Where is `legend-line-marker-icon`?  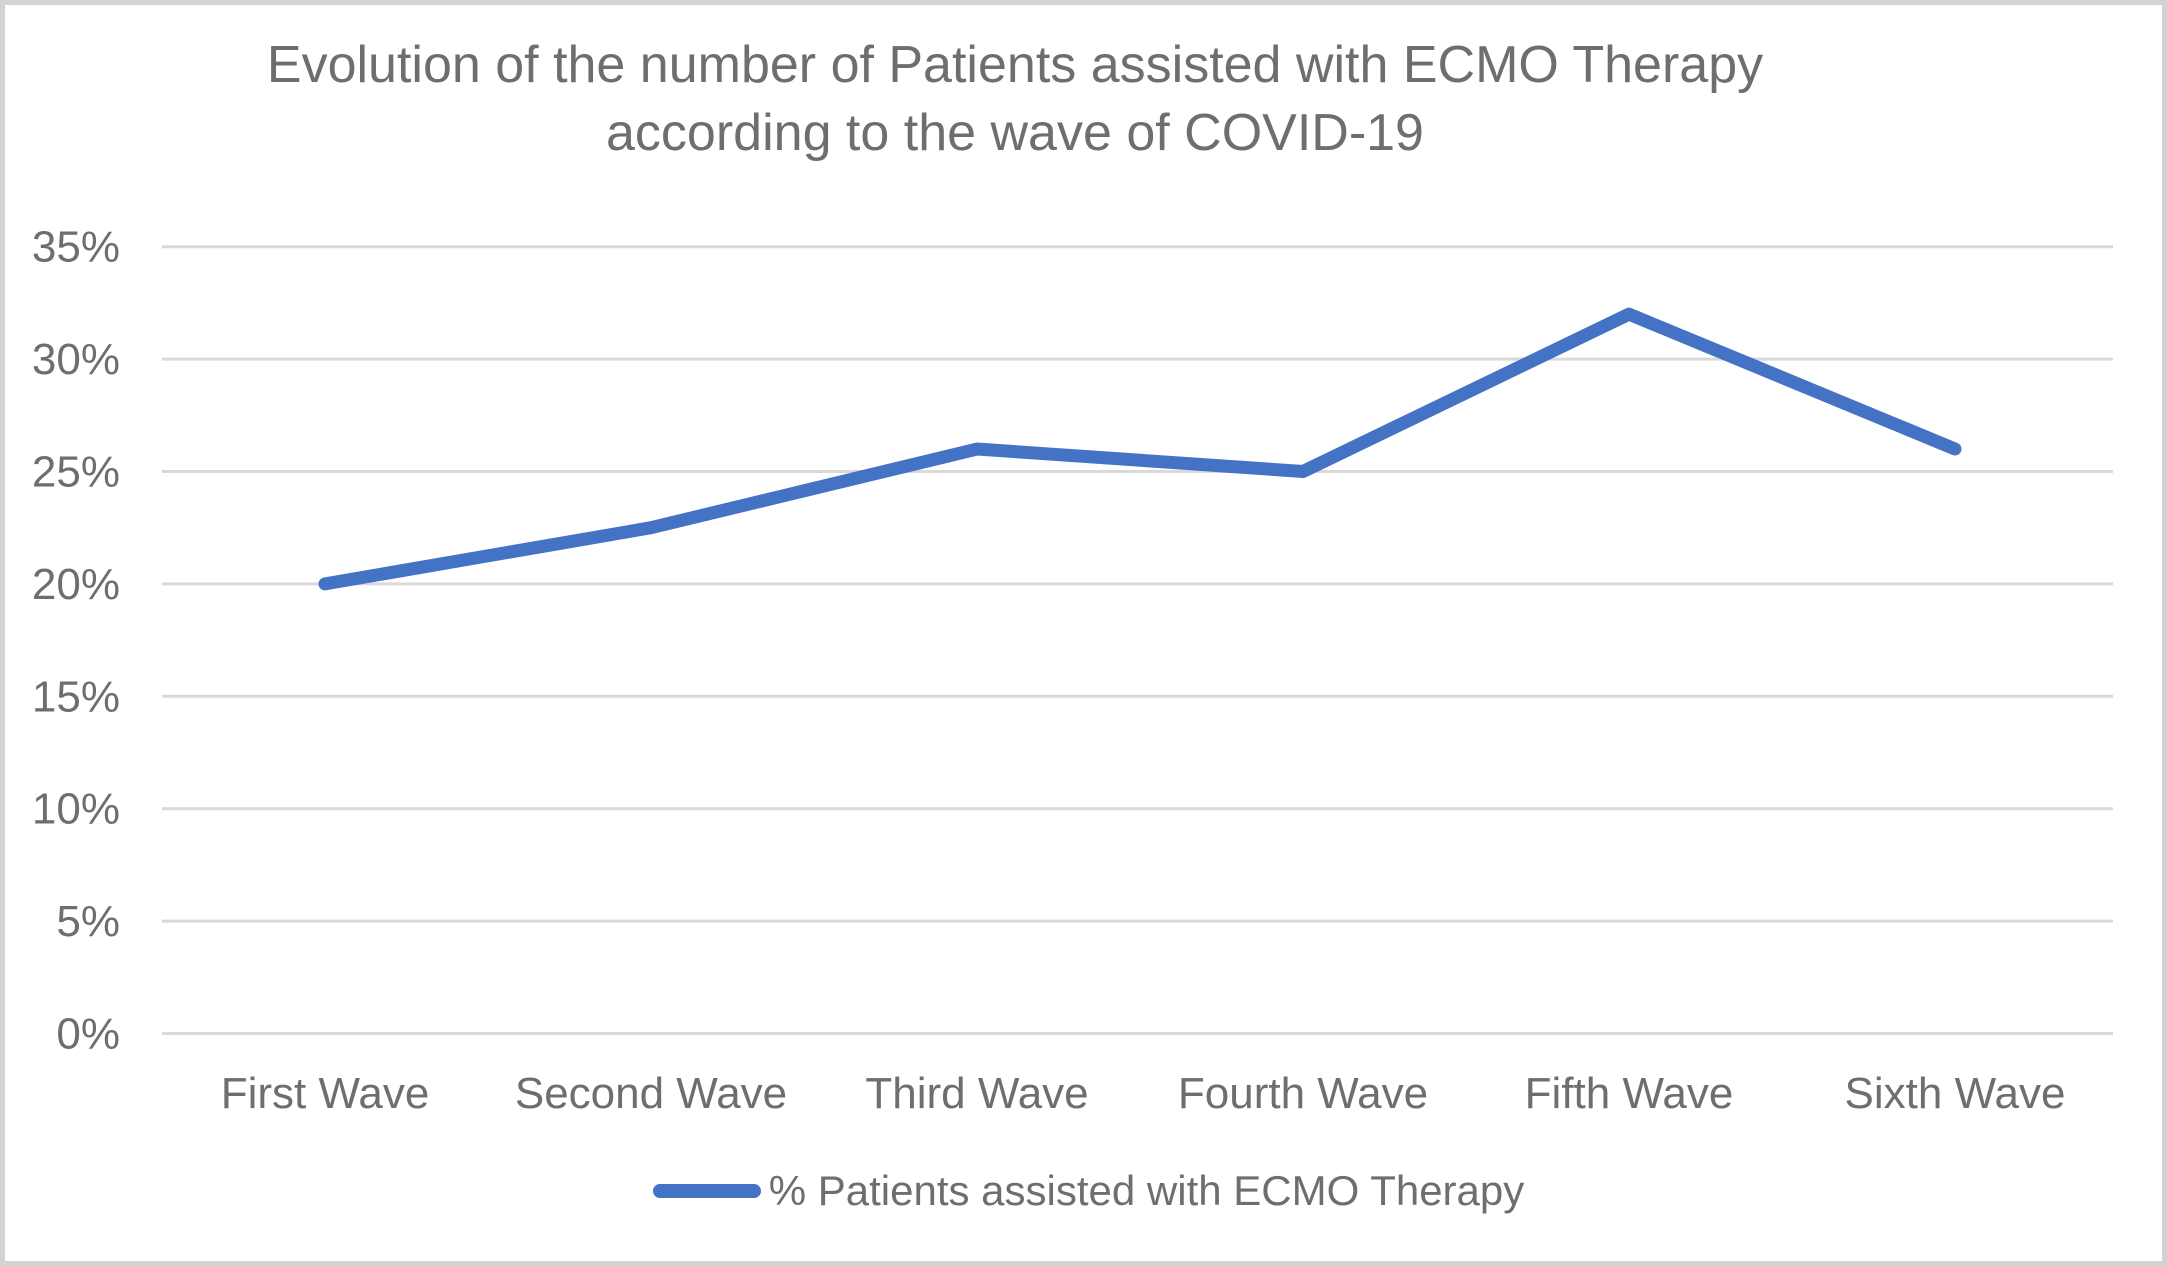 legend-line-marker-icon is located at coordinates (706, 1191).